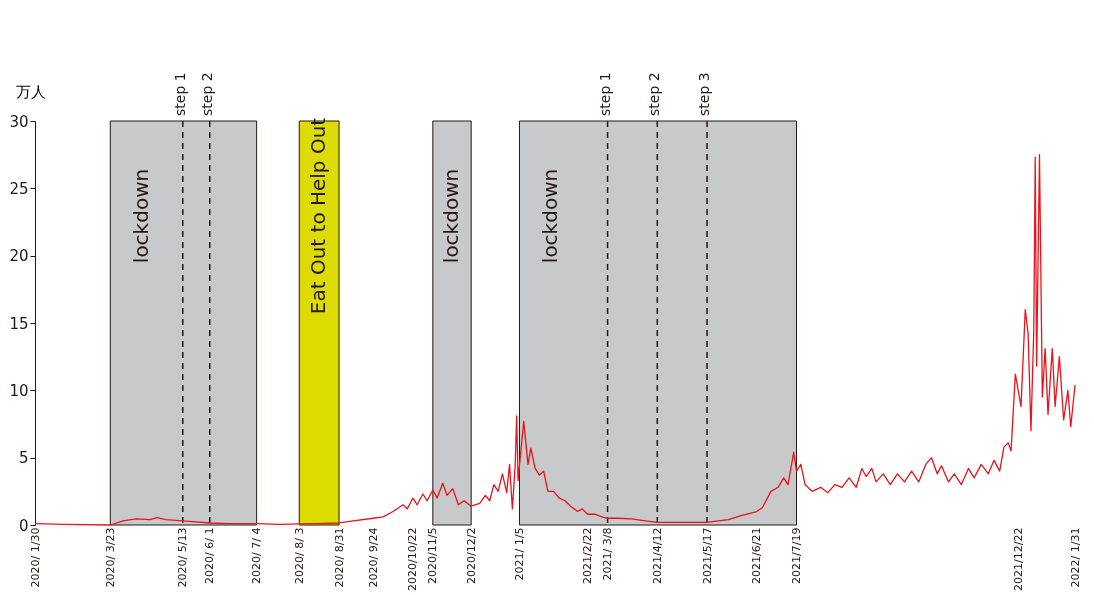 The image size is (1094, 595). I want to click on x-tick-label: 2022/ 1/31, so click(1075, 557).